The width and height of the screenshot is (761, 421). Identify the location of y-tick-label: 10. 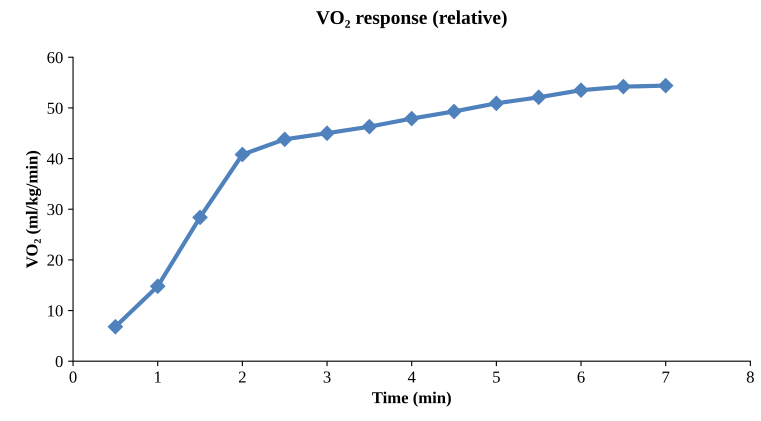
(55, 311).